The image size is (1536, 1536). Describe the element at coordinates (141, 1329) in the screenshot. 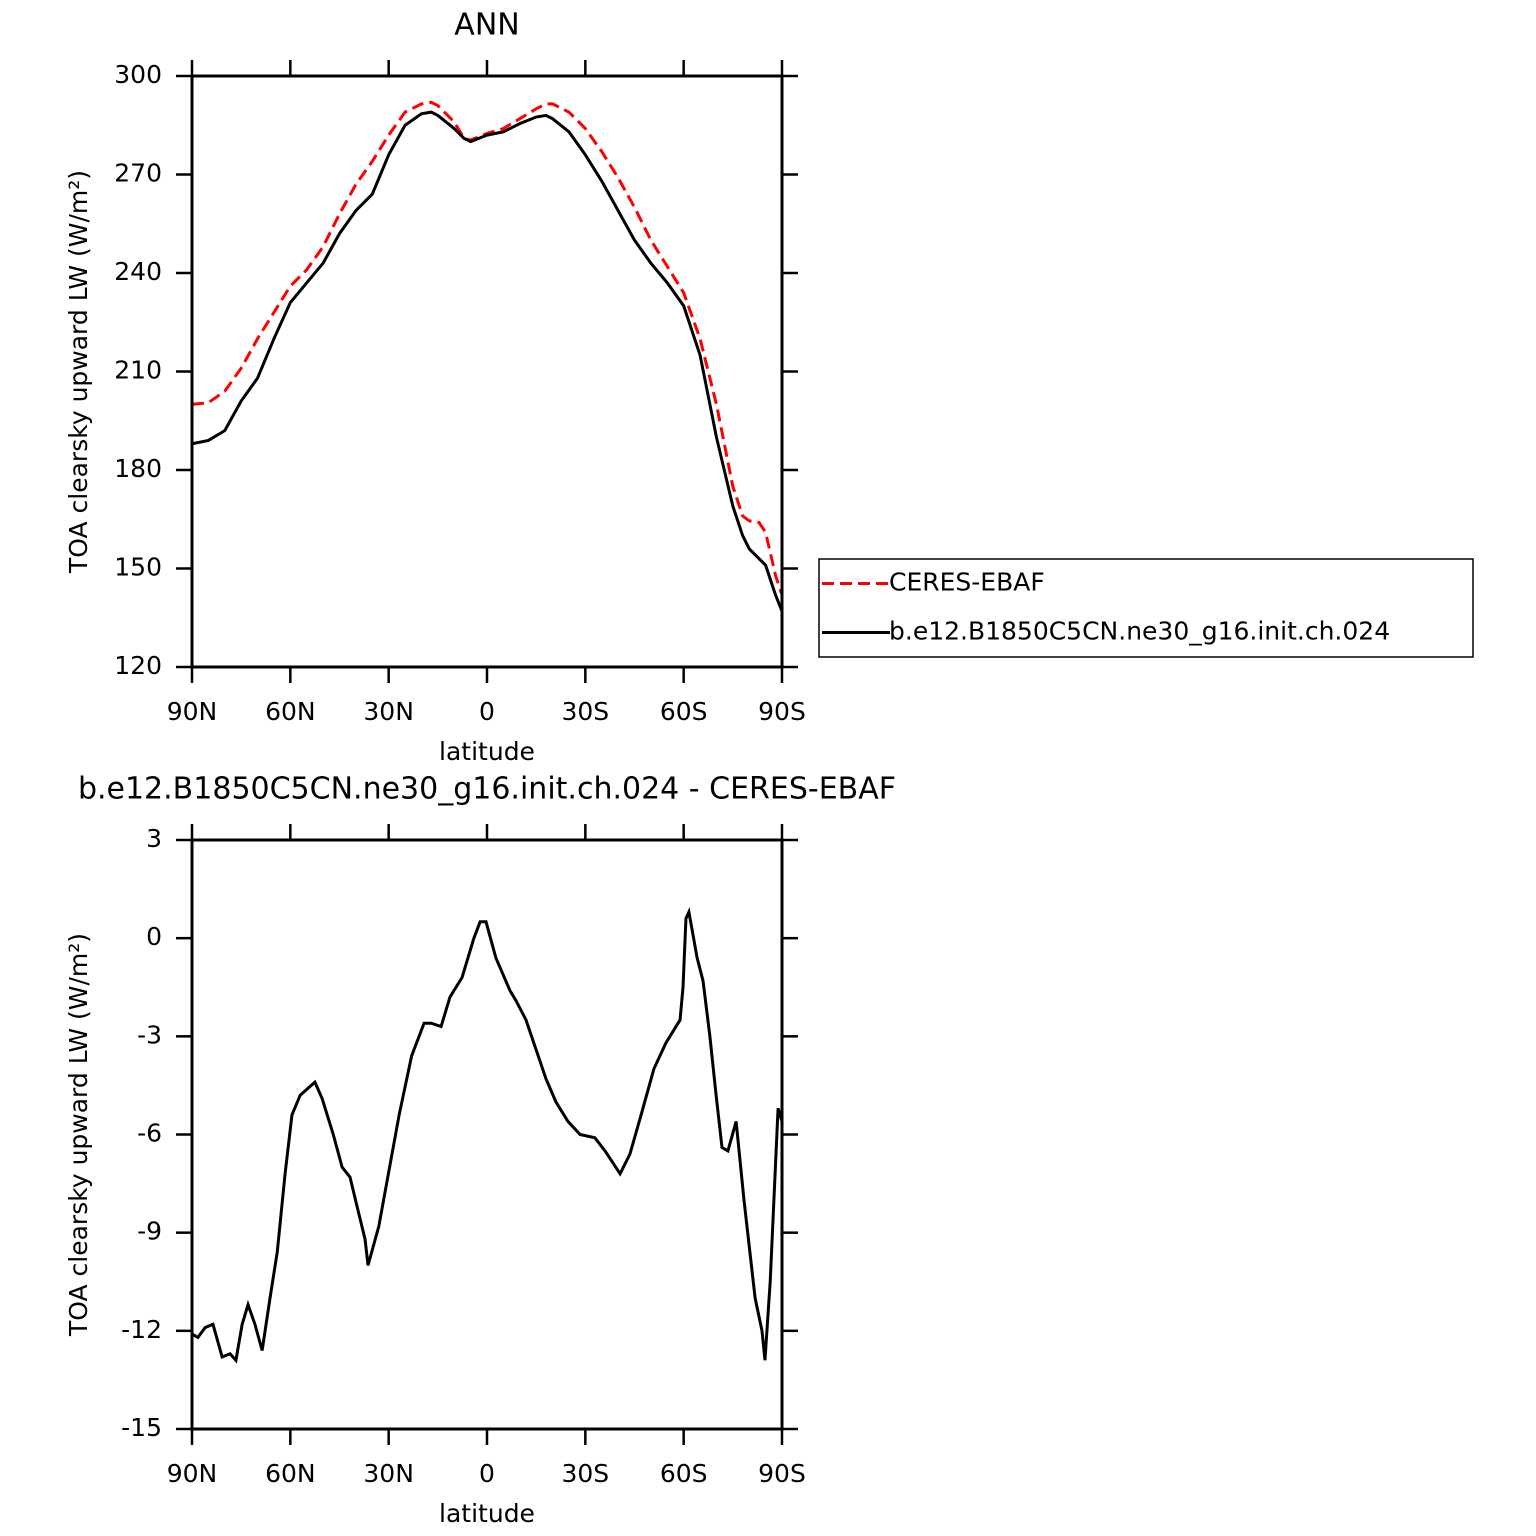

I see `y-tick-label: -12` at that location.